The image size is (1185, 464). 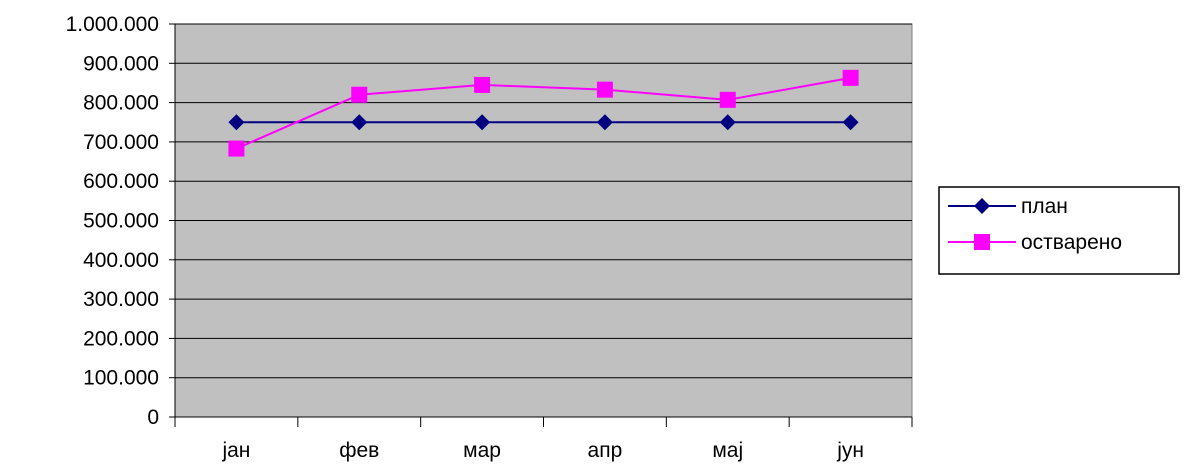 I want to click on y-tick-label: 1.000.000, so click(x=112, y=24).